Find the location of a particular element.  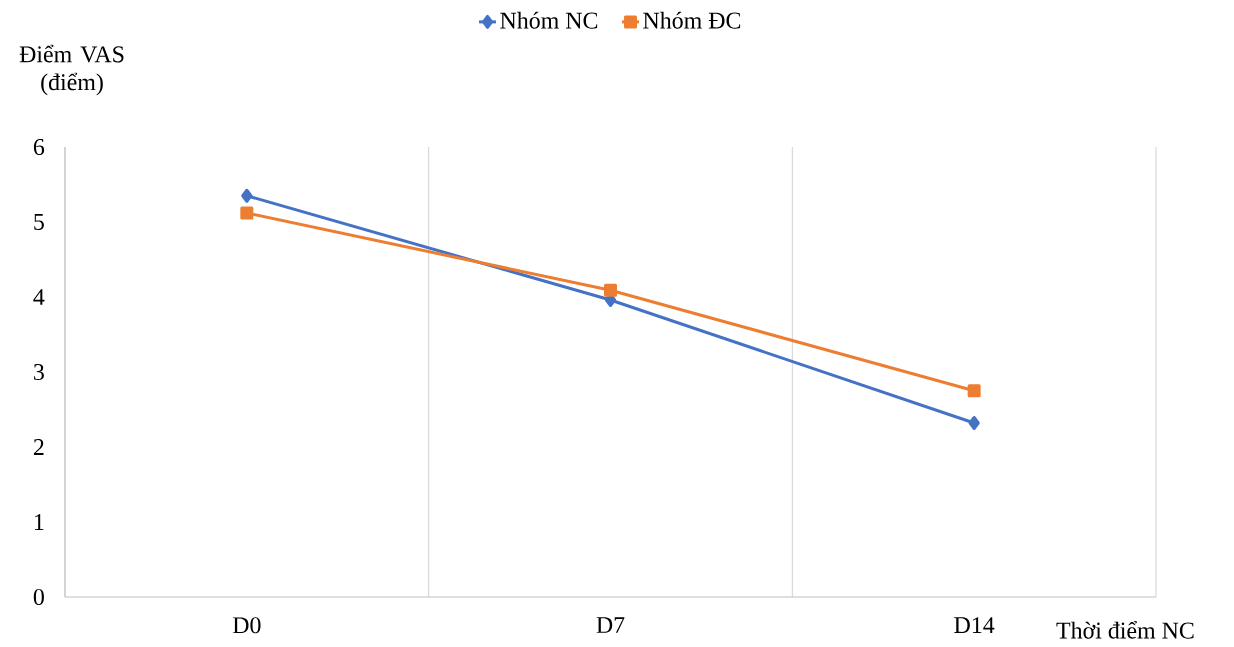

y-tick-label: 6 is located at coordinates (39, 147).